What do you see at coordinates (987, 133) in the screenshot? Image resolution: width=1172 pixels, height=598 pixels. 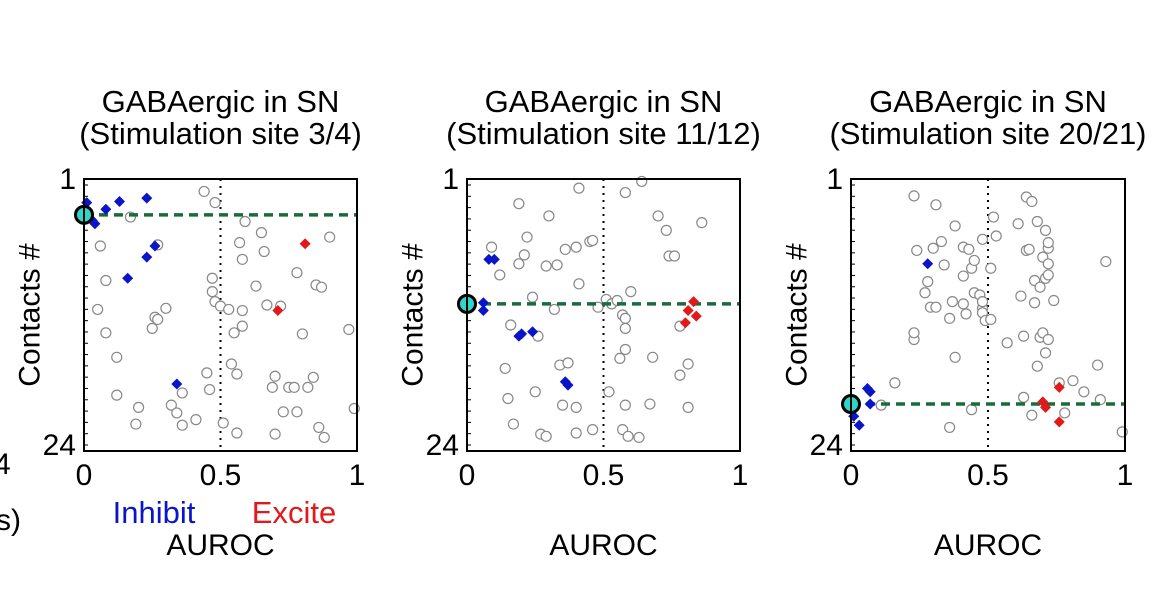 I see `chart-title-line-2: (Stimulation site 20/21)` at bounding box center [987, 133].